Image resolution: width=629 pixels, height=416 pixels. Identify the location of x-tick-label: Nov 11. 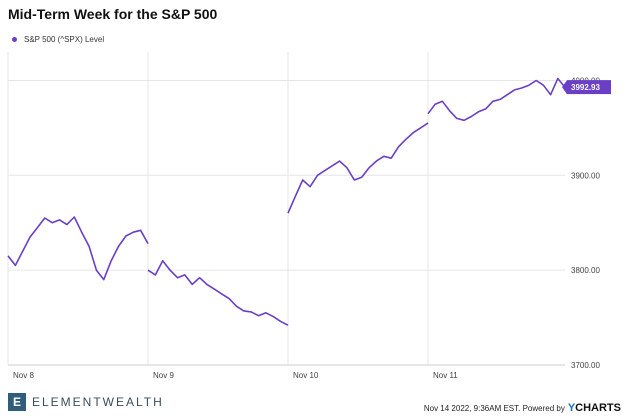
(445, 375).